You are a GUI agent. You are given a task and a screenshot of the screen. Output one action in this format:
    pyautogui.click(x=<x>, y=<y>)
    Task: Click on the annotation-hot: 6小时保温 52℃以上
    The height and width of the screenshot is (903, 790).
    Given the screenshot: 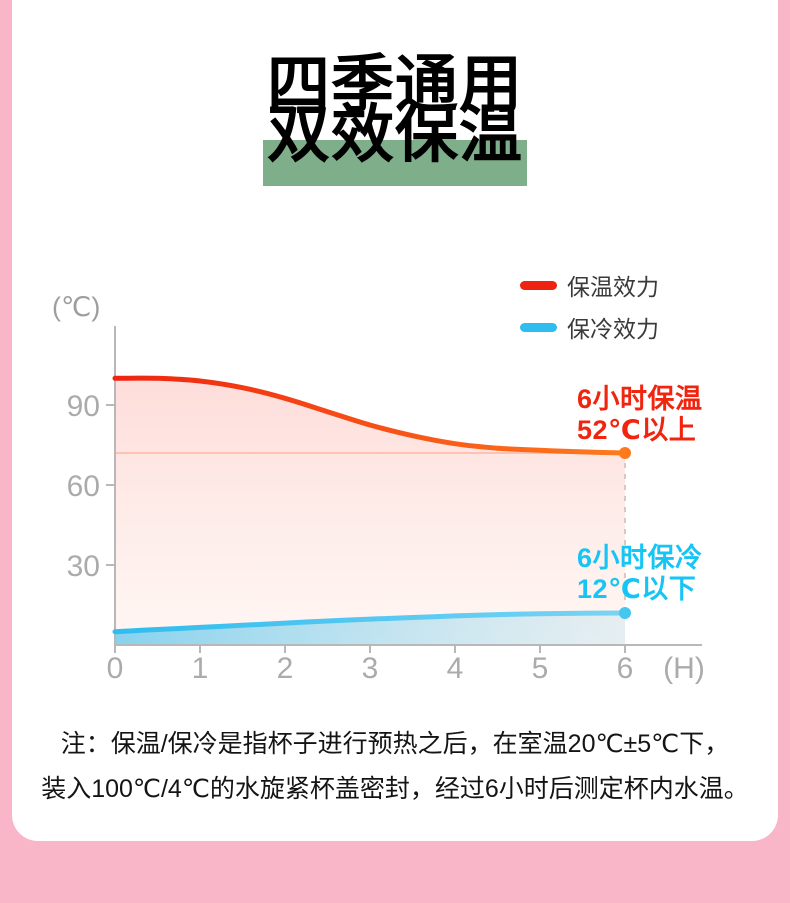 What is the action you would take?
    pyautogui.click(x=640, y=415)
    